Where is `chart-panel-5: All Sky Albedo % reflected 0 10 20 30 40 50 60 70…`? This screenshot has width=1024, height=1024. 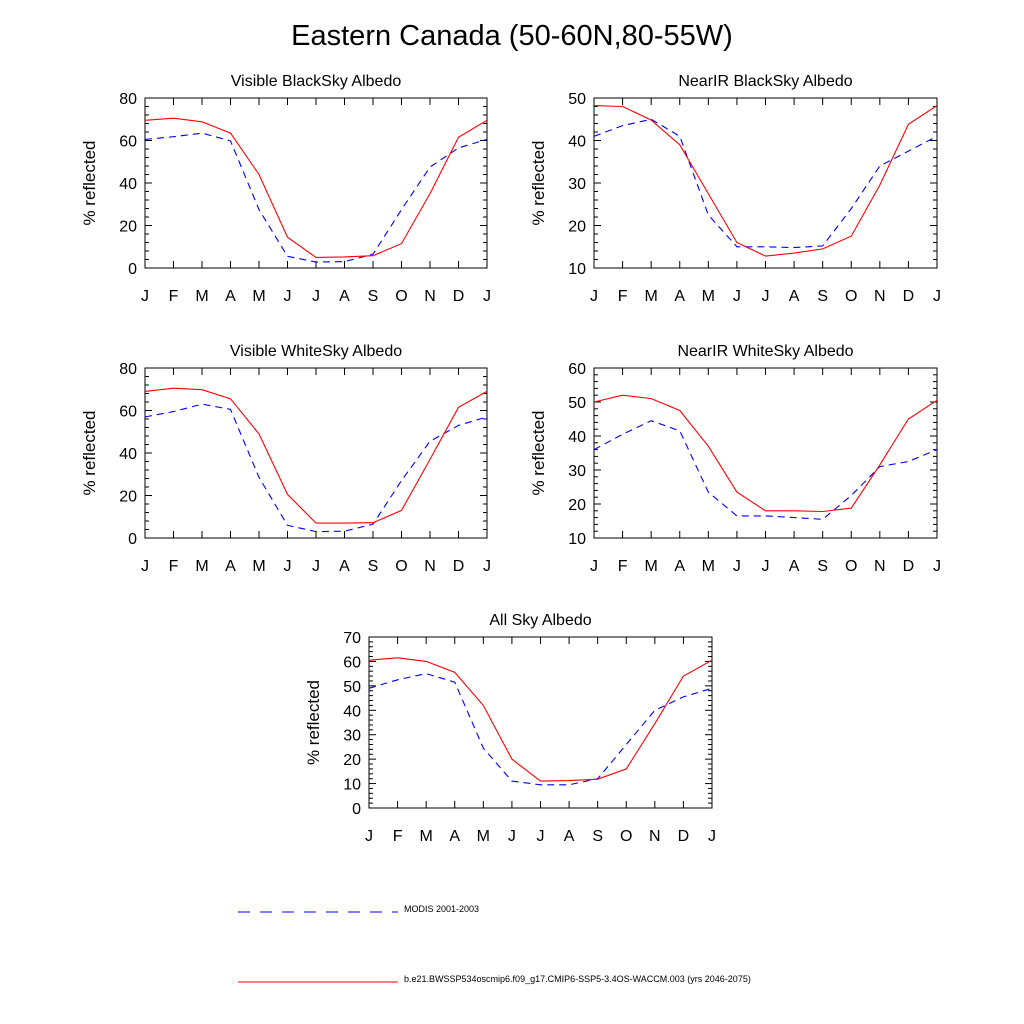 chart-panel-5: All Sky Albedo % reflected 0 10 20 30 40 50 60 70… is located at coordinates (510, 728).